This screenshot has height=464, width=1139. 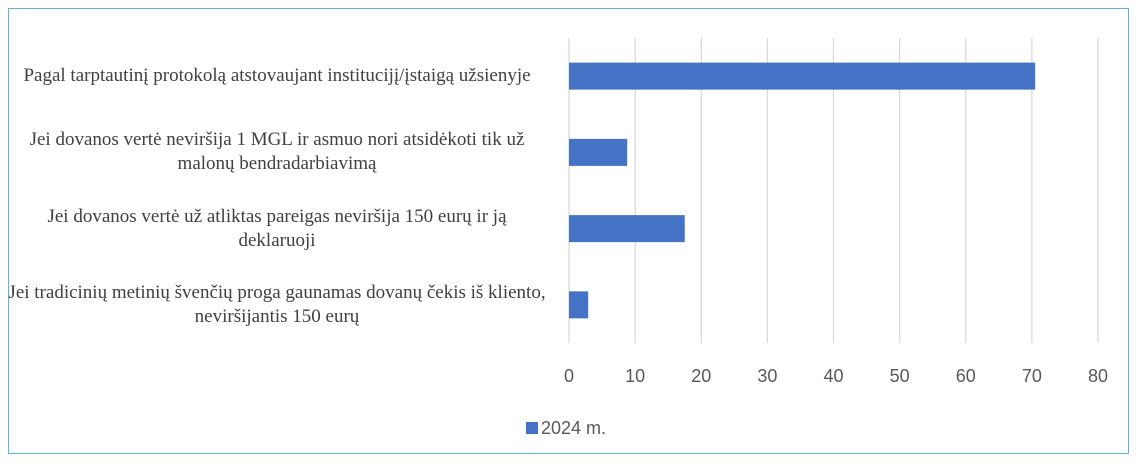 I want to click on x-tick-label: 60, so click(x=966, y=376).